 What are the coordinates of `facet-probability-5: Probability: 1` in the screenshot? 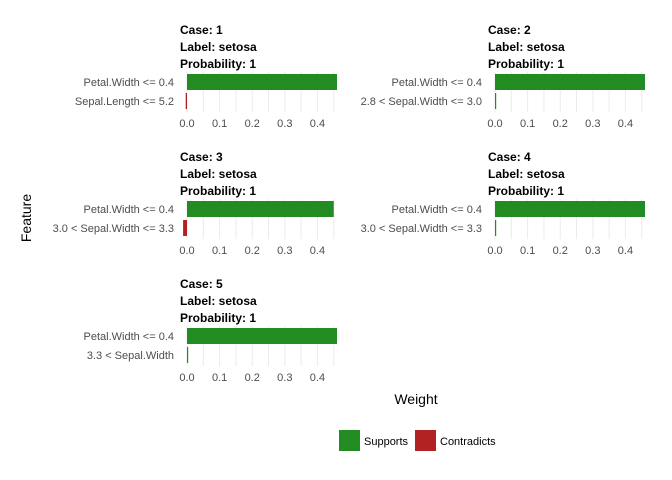 It's located at (218, 318).